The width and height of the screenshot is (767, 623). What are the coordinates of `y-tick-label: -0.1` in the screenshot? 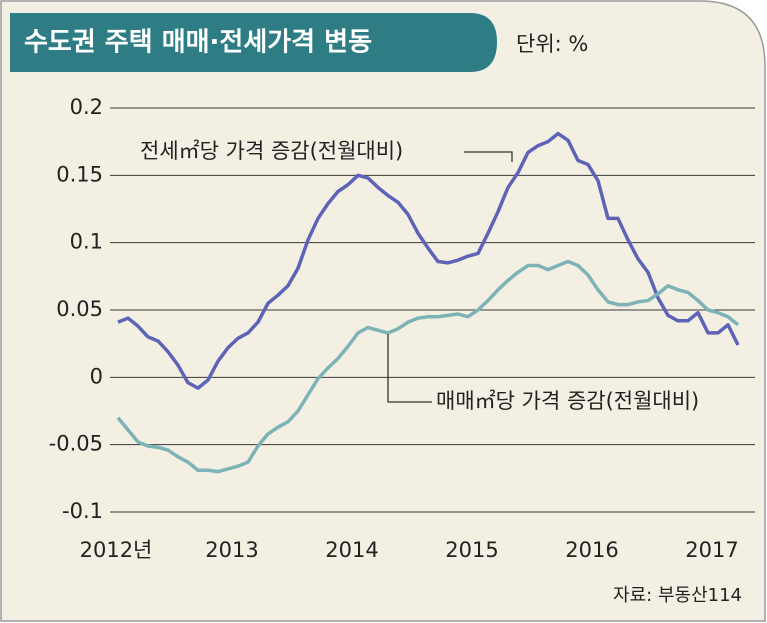 It's located at (82, 511).